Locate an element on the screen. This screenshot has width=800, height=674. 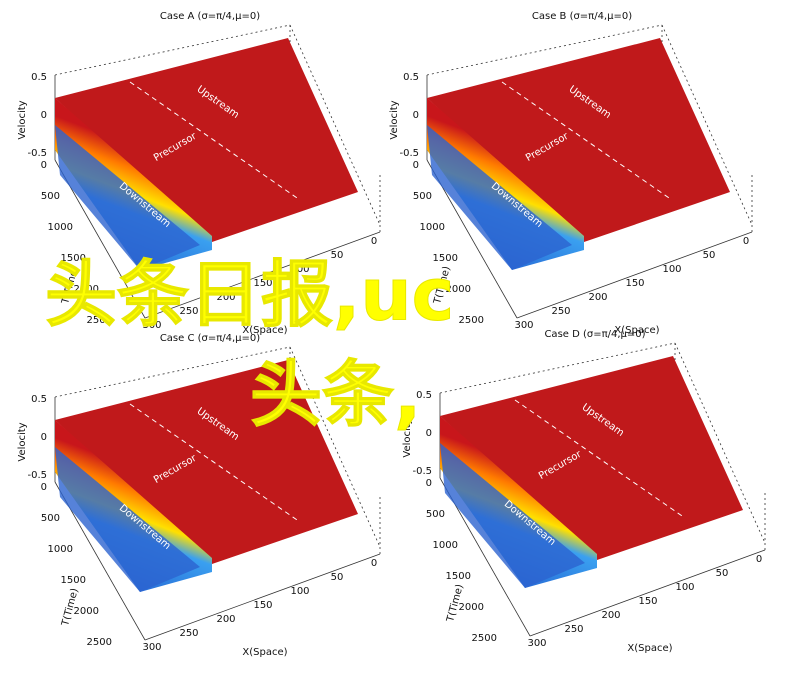
panel-title: Case C (σ=π/4,μ=0) is located at coordinates (210, 338).